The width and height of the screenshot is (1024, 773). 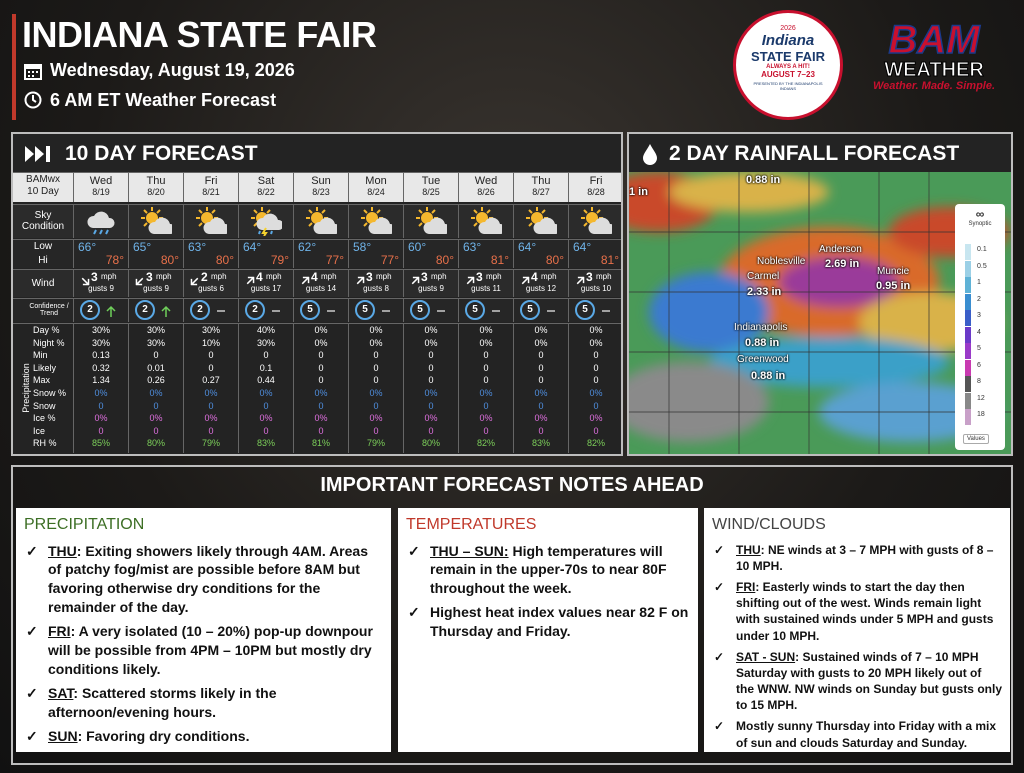 I want to click on logo-presenter: PRESENTED BY THE INDIANAPOLIS INDIANS, so click(x=788, y=86).